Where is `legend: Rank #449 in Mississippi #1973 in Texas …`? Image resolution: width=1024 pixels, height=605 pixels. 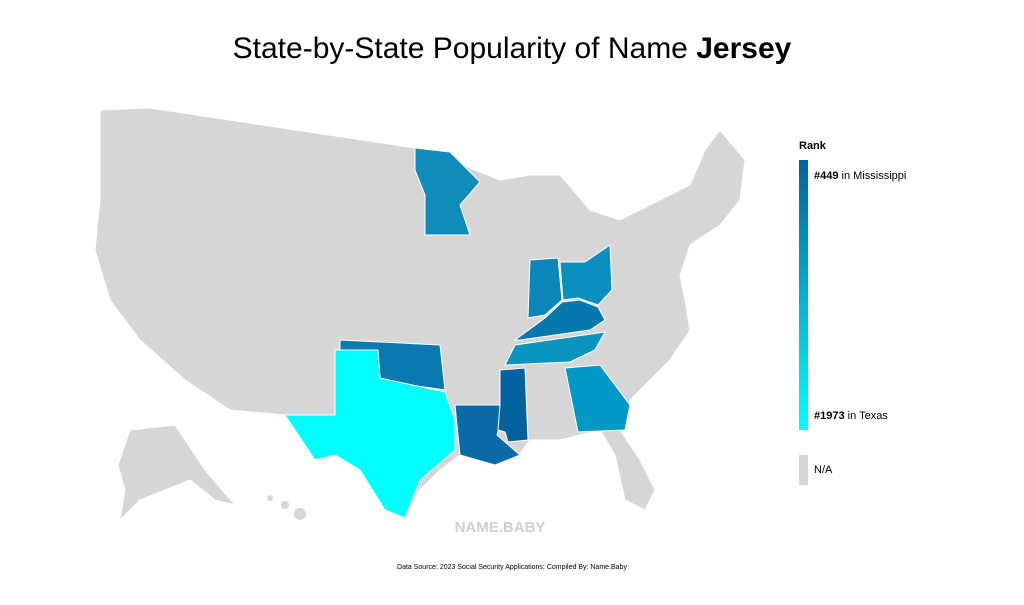 legend: Rank #449 in Mississippi #1973 in Texas … is located at coordinates (852, 312).